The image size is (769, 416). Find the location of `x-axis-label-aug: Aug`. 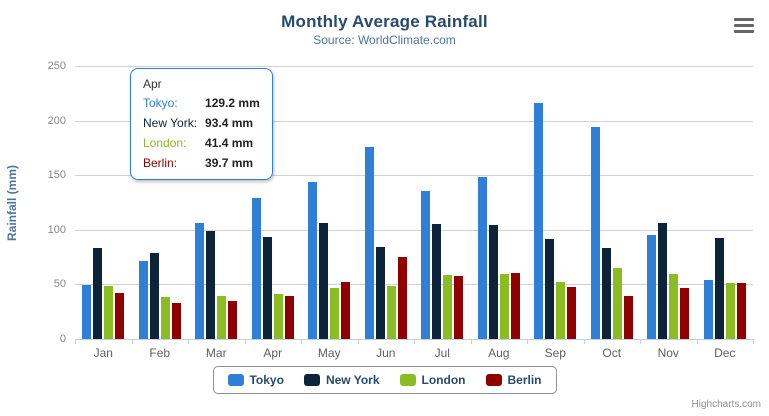

x-axis-label-aug: Aug is located at coordinates (499, 353).